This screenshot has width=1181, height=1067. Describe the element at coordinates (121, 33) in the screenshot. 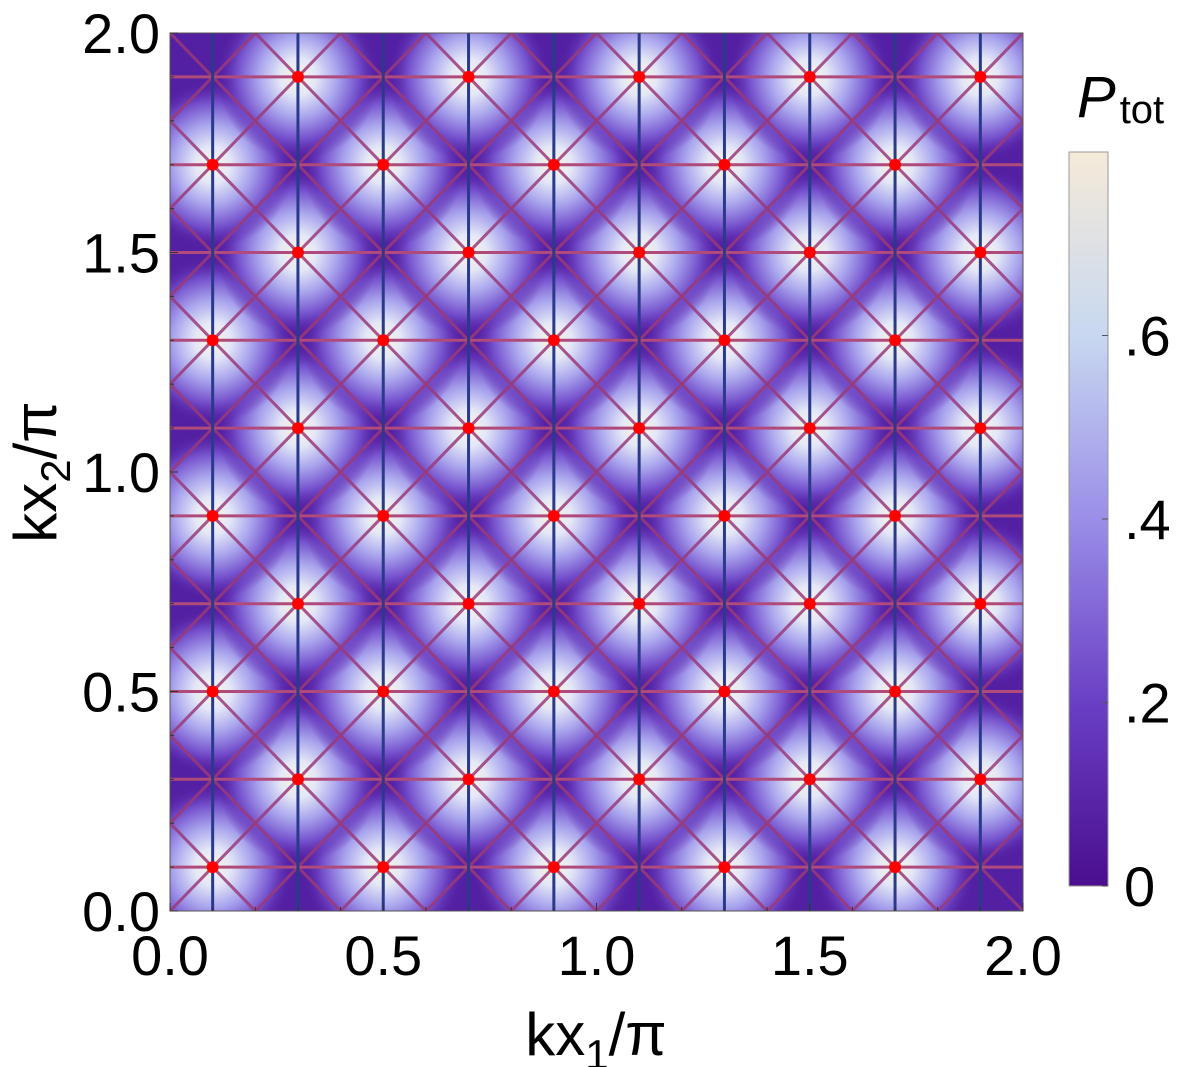

I see `y-tick-label-4: 2.0` at that location.